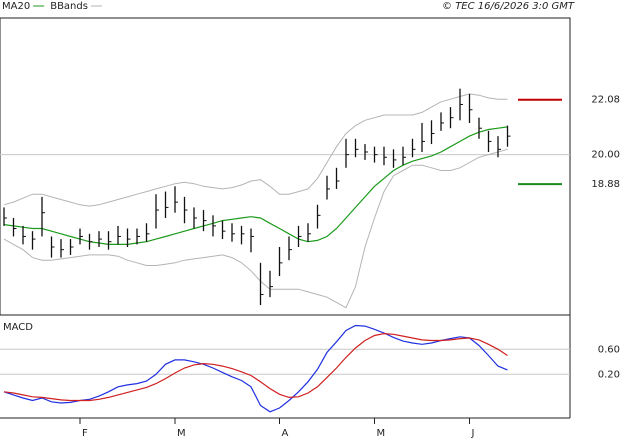 The width and height of the screenshot is (627, 444). Describe the element at coordinates (609, 349) in the screenshot. I see `y-tick-label: 0.60` at that location.